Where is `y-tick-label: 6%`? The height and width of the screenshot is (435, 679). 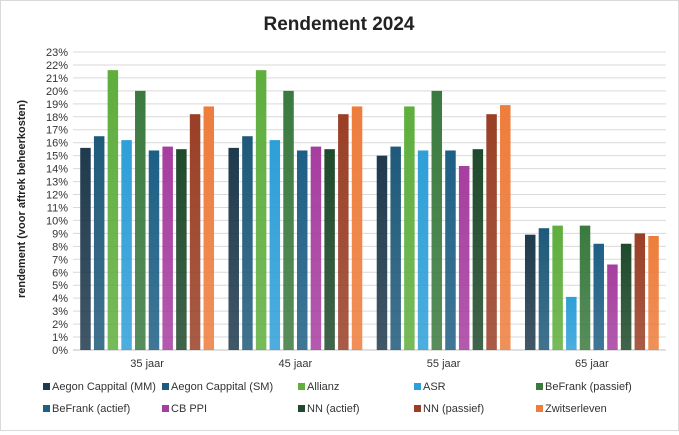 y-tick-label: 6% is located at coordinates (60, 273).